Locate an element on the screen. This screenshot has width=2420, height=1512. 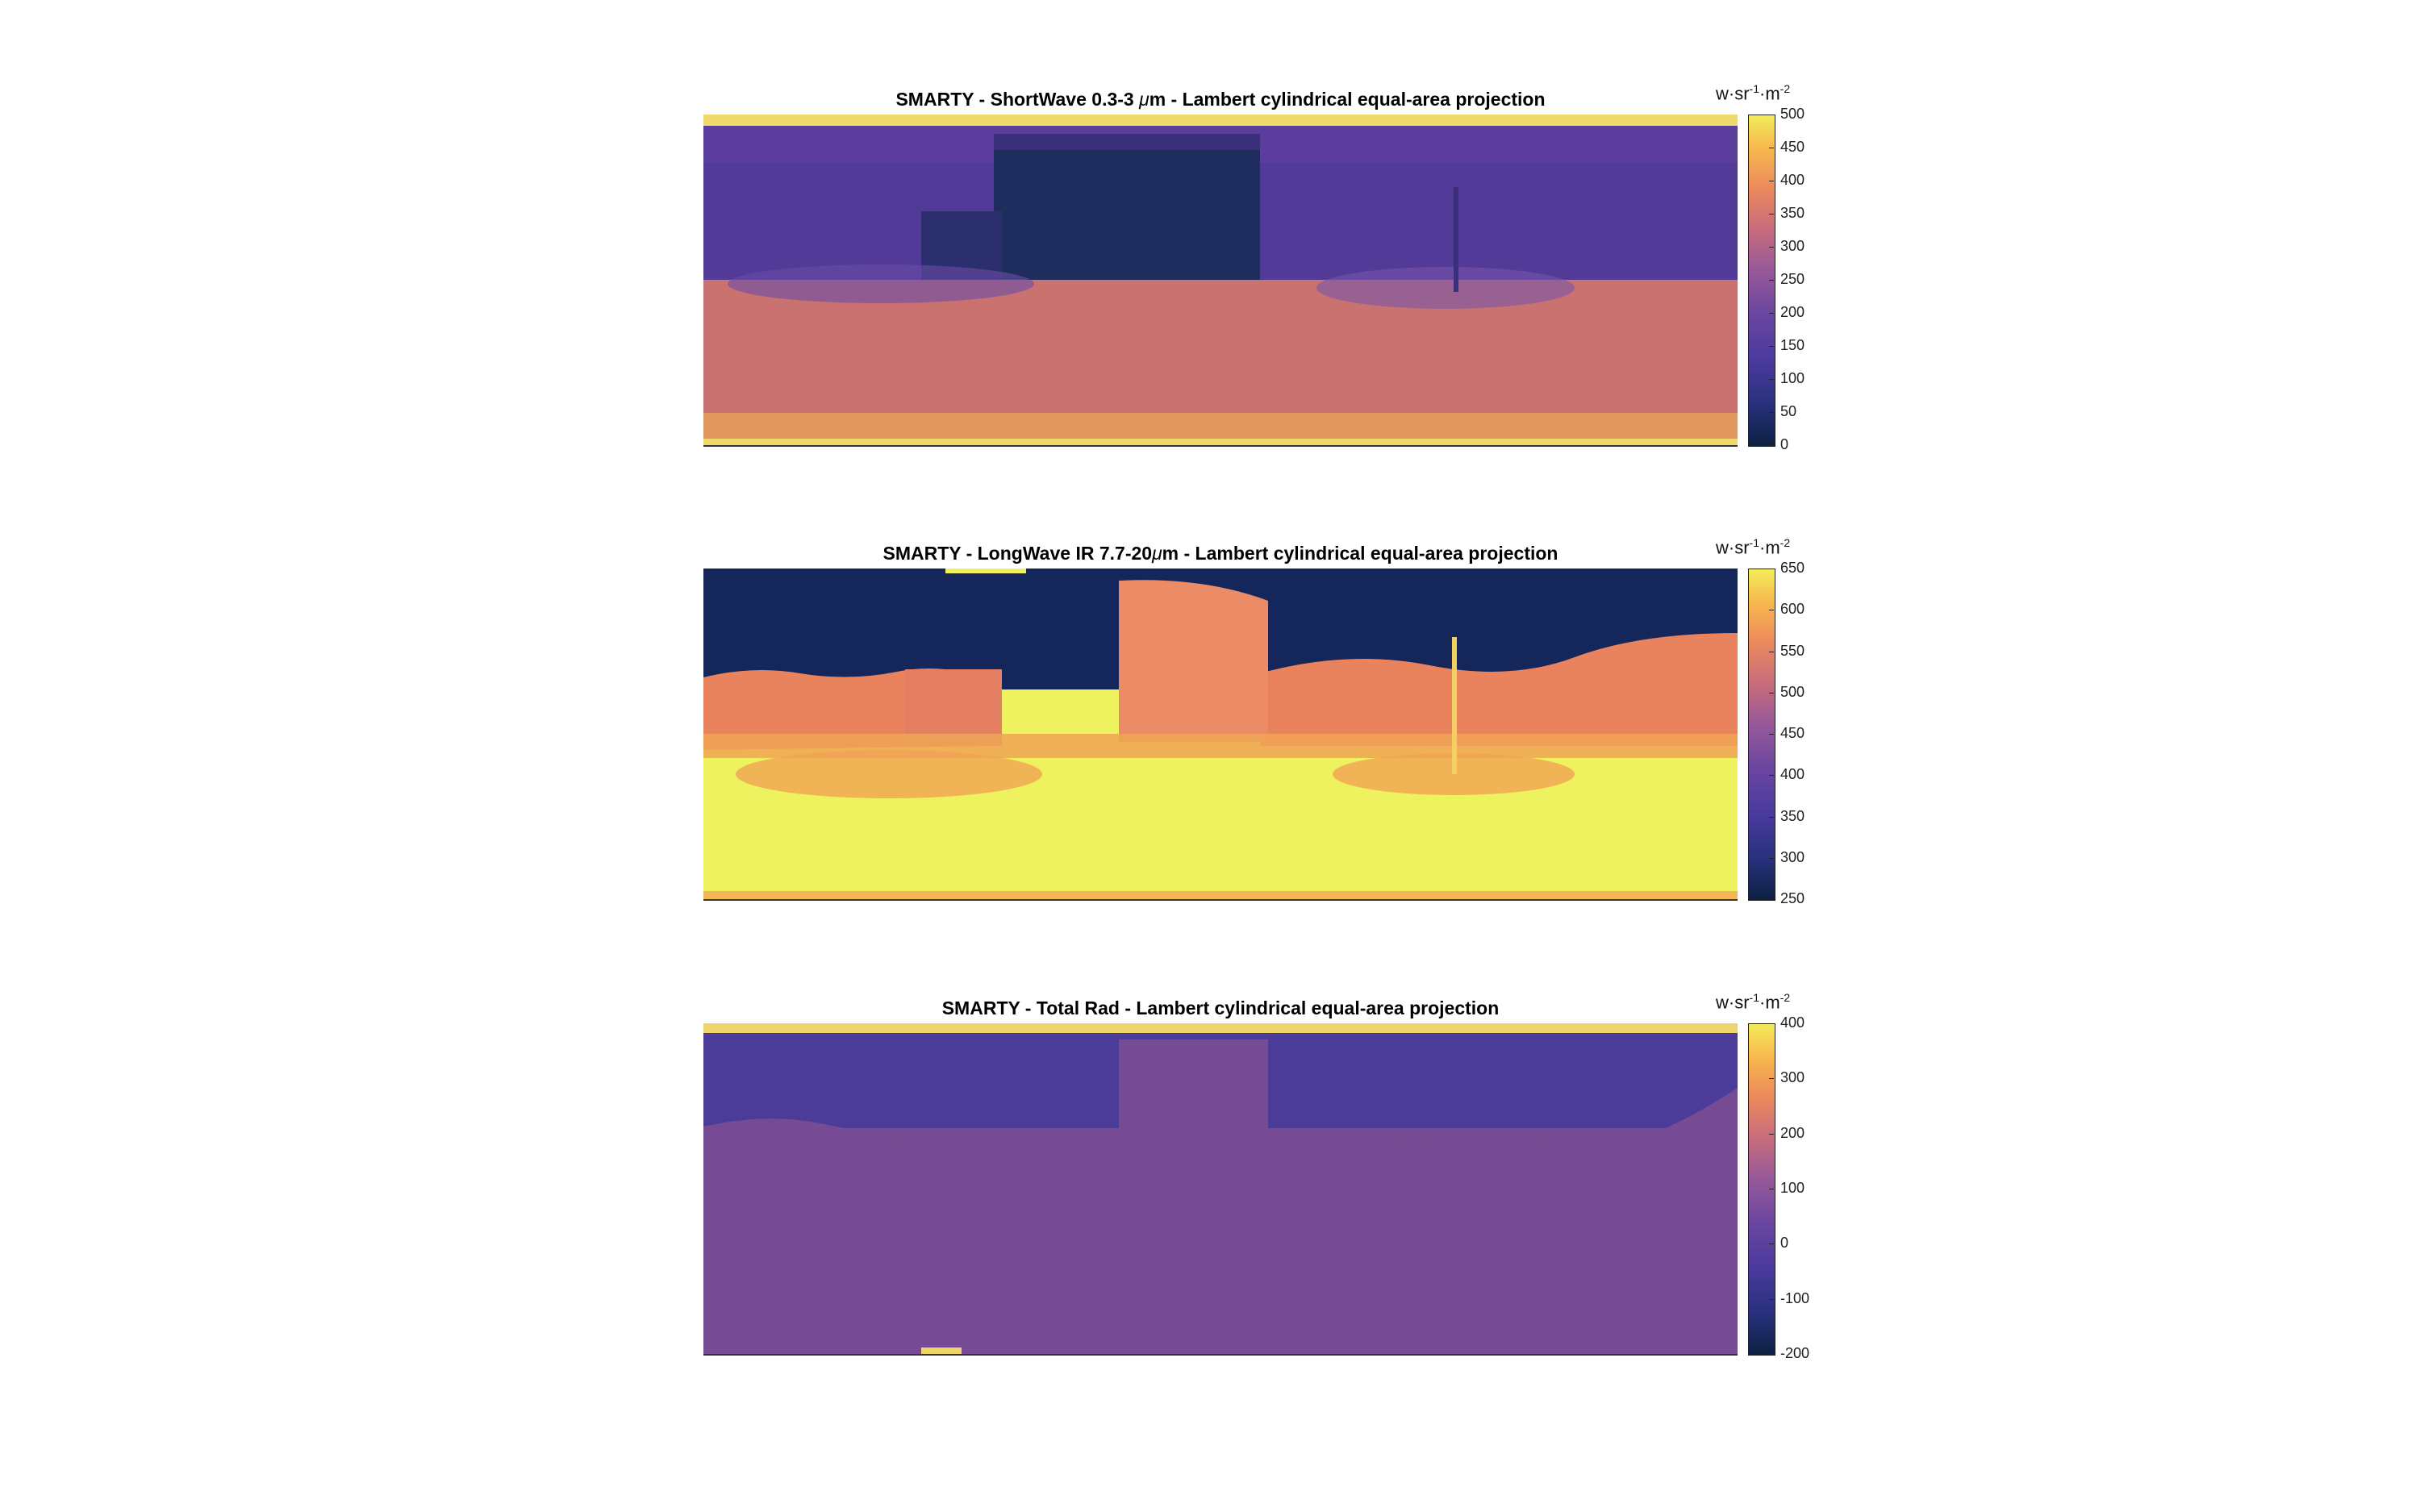
colorbar-tick-label: -200 is located at coordinates (1795, 1353).